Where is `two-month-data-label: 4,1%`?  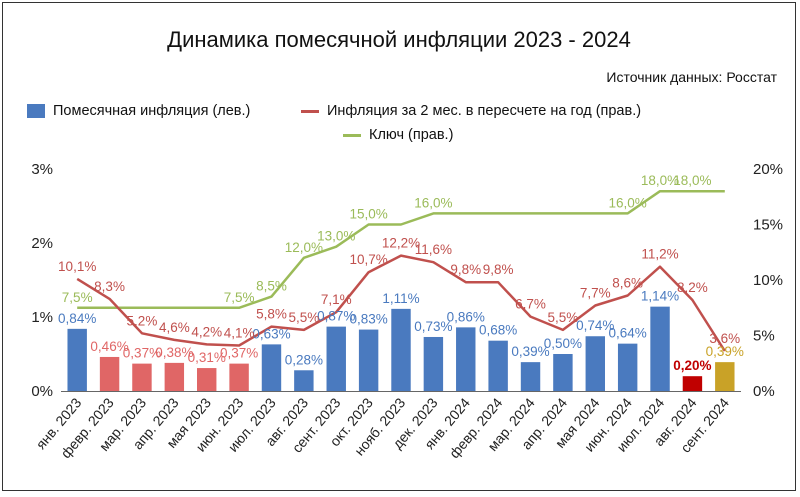
two-month-data-label: 4,1% is located at coordinates (239, 332).